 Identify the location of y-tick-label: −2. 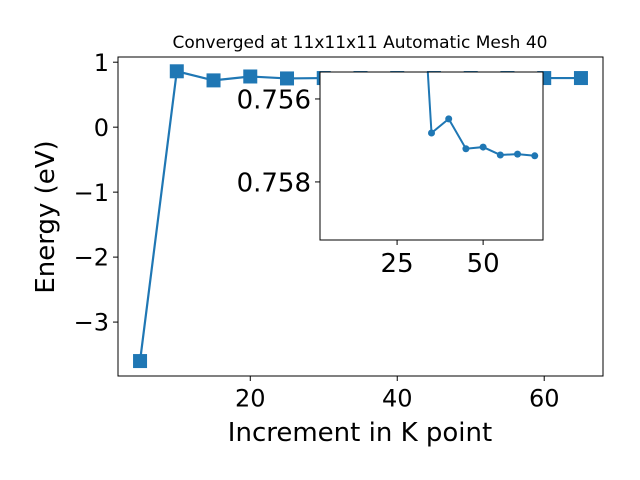
(91, 258).